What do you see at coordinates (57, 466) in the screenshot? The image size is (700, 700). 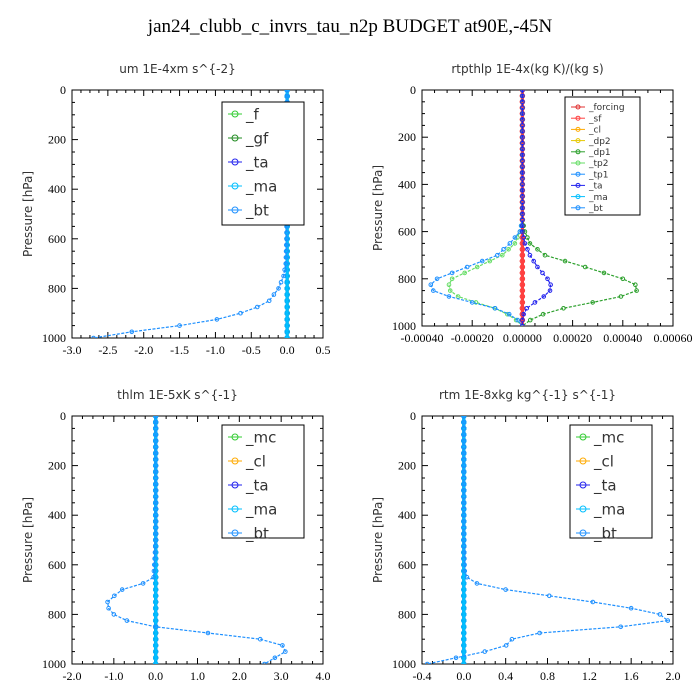 I see `y-tick-label: 200` at bounding box center [57, 466].